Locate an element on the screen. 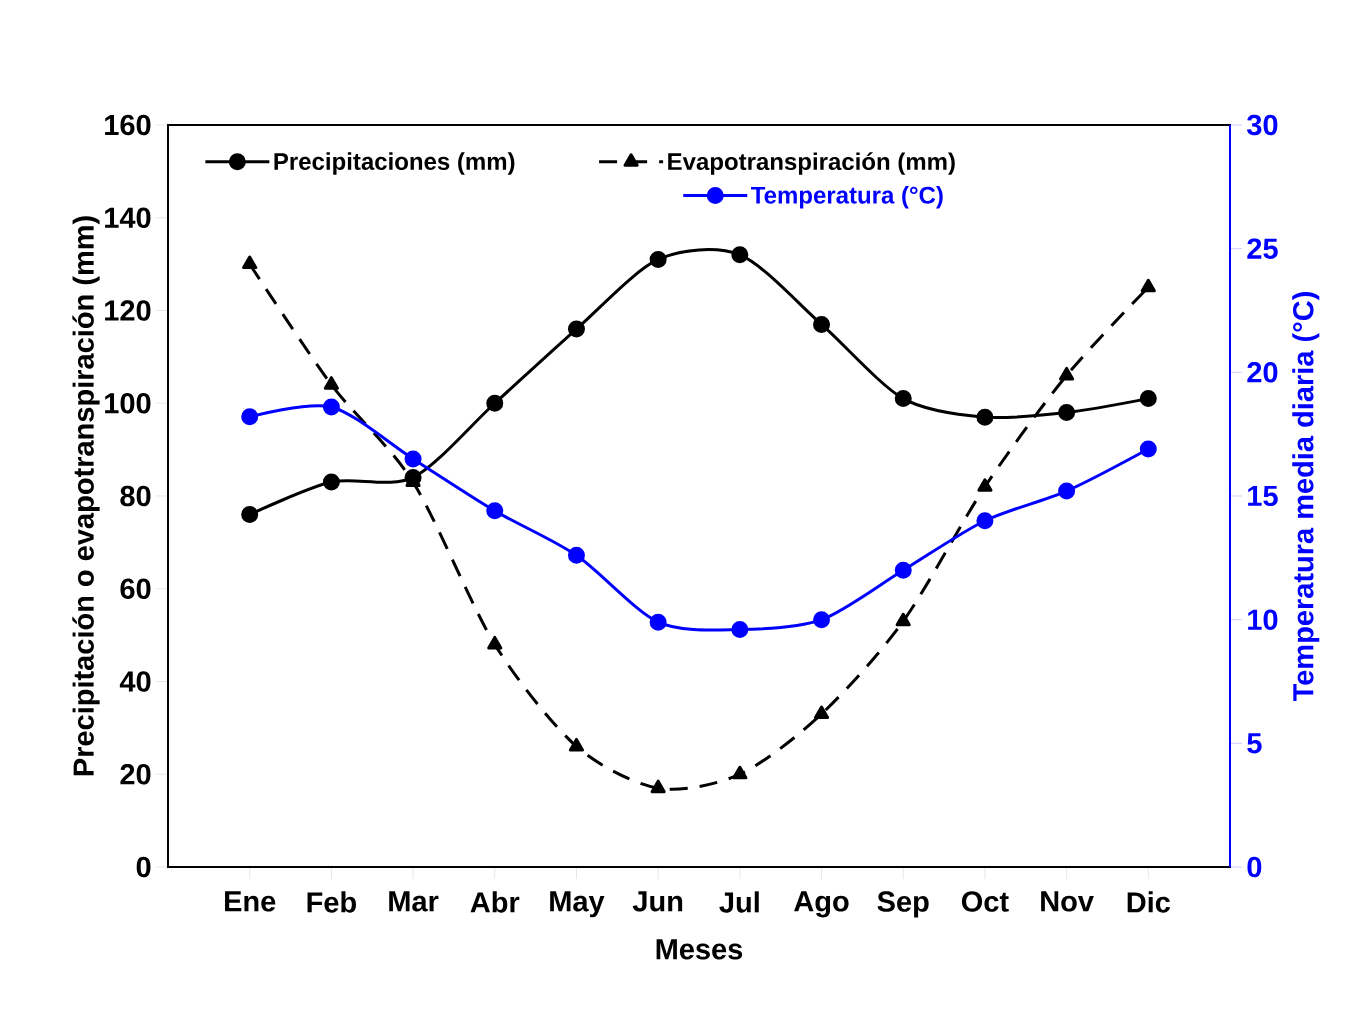 The image size is (1363, 1013). y-tick-label: 100 is located at coordinates (128, 403).